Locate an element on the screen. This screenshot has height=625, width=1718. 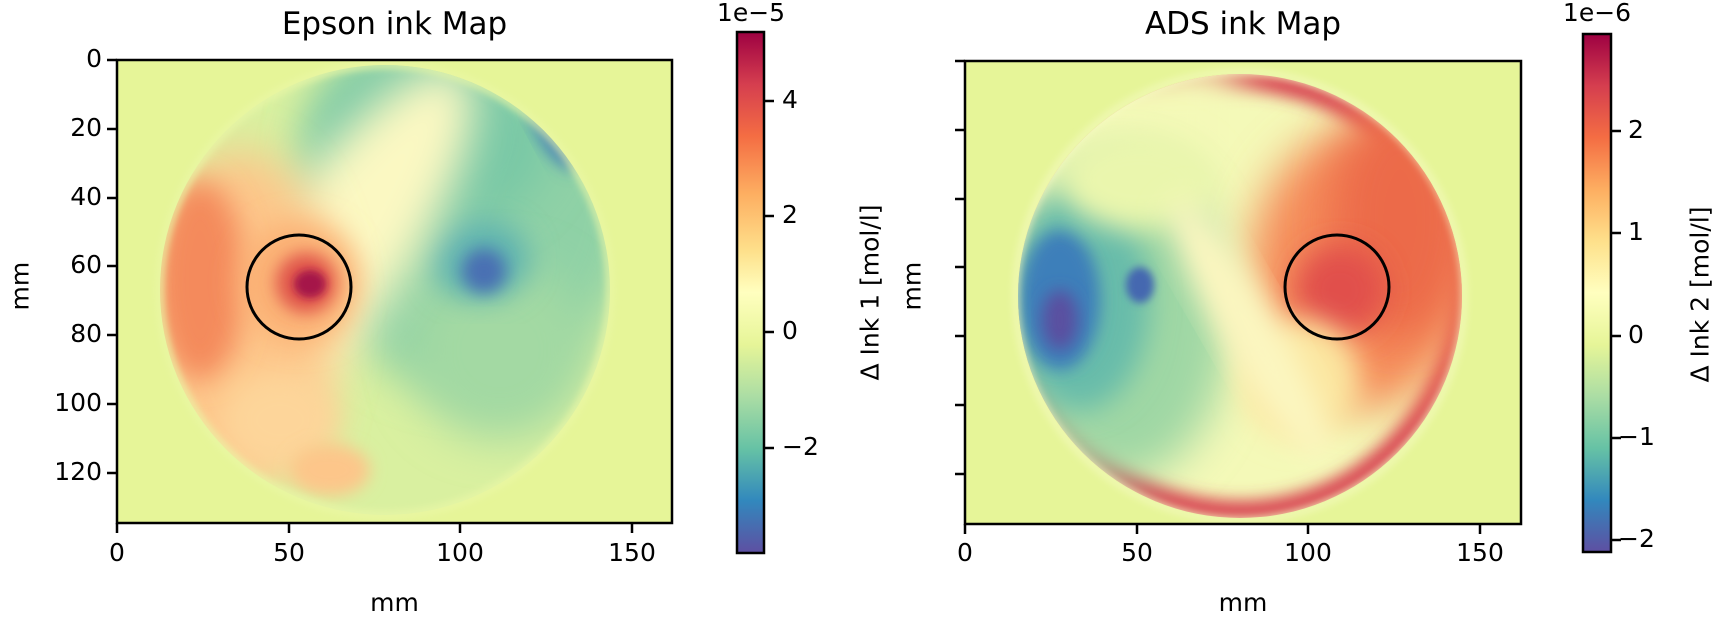
epson-chart-title: Epson ink Map is located at coordinates (394, 24).